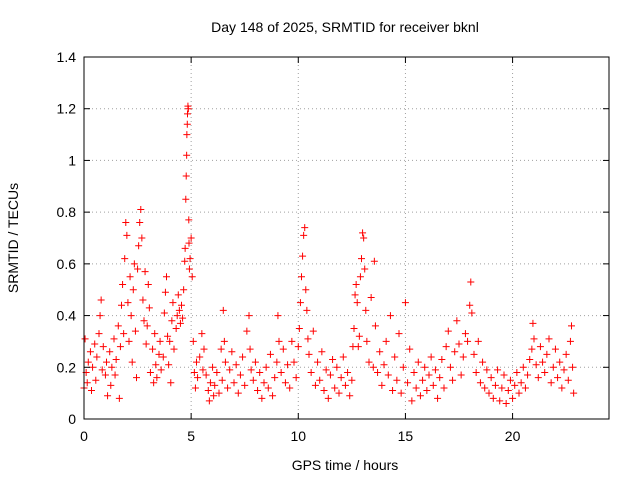 This screenshot has width=640, height=480. I want to click on y-tick-label: 1, so click(72, 160).